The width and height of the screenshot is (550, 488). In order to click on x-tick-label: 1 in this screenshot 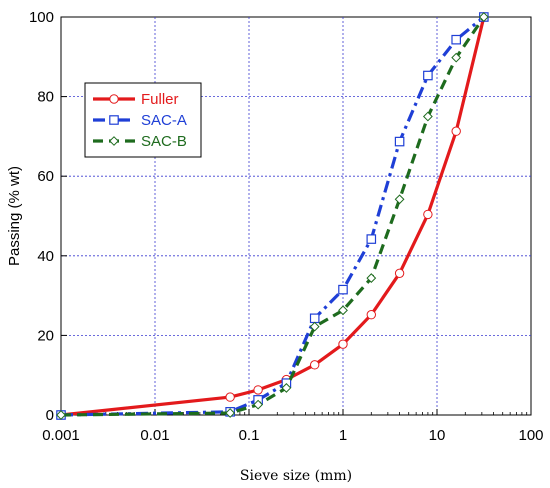, I will do `click(343, 435)`.